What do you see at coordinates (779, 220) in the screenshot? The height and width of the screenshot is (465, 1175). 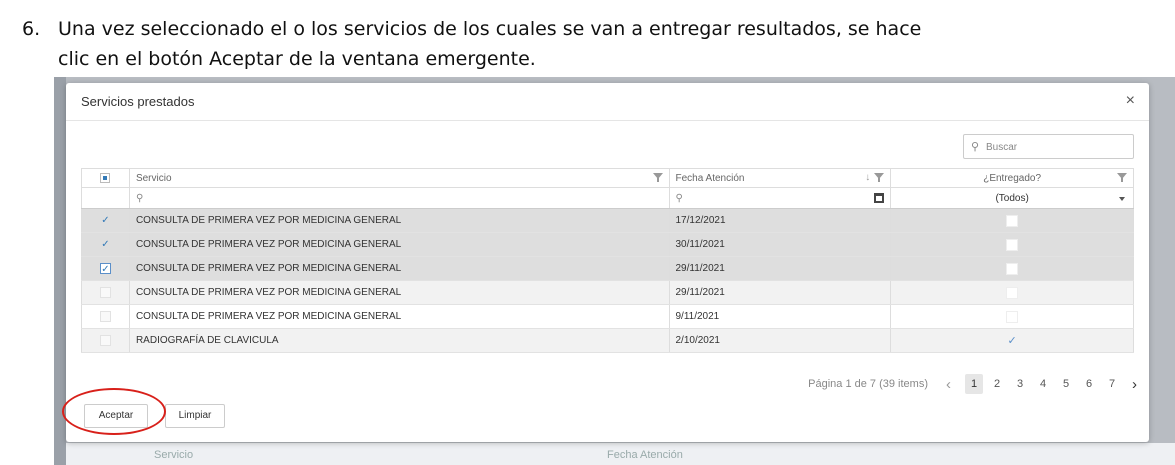 I see `fecha-cell: 17/12/2021` at bounding box center [779, 220].